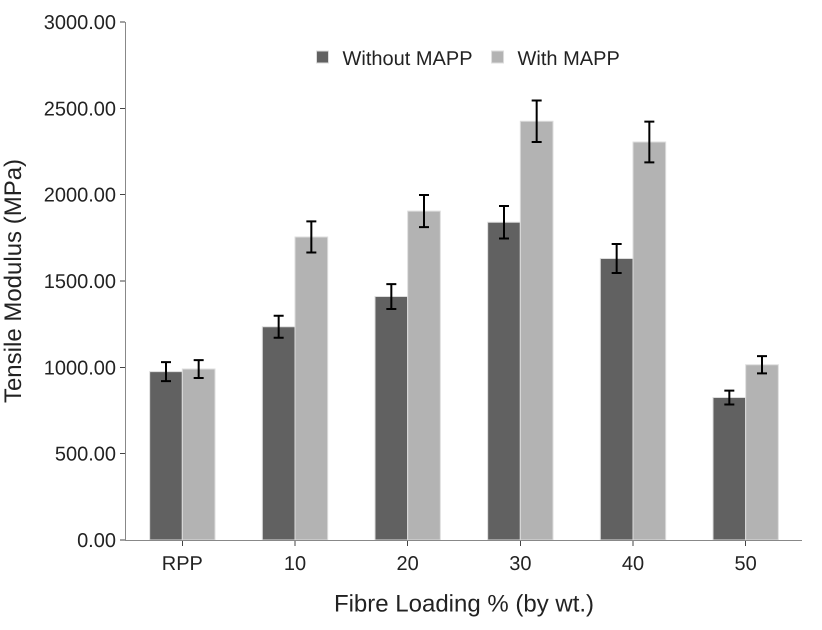 Image resolution: width=822 pixels, height=630 pixels. Describe the element at coordinates (80, 368) in the screenshot. I see `y-tick-label: 1000.00` at that location.